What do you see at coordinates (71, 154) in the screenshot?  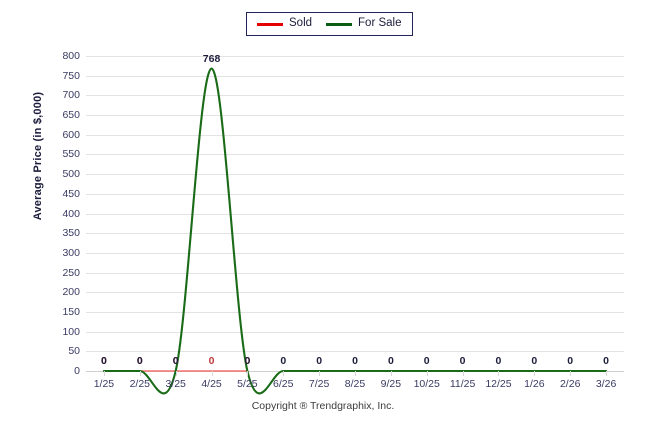 I see `y-tick-label: 550` at bounding box center [71, 154].